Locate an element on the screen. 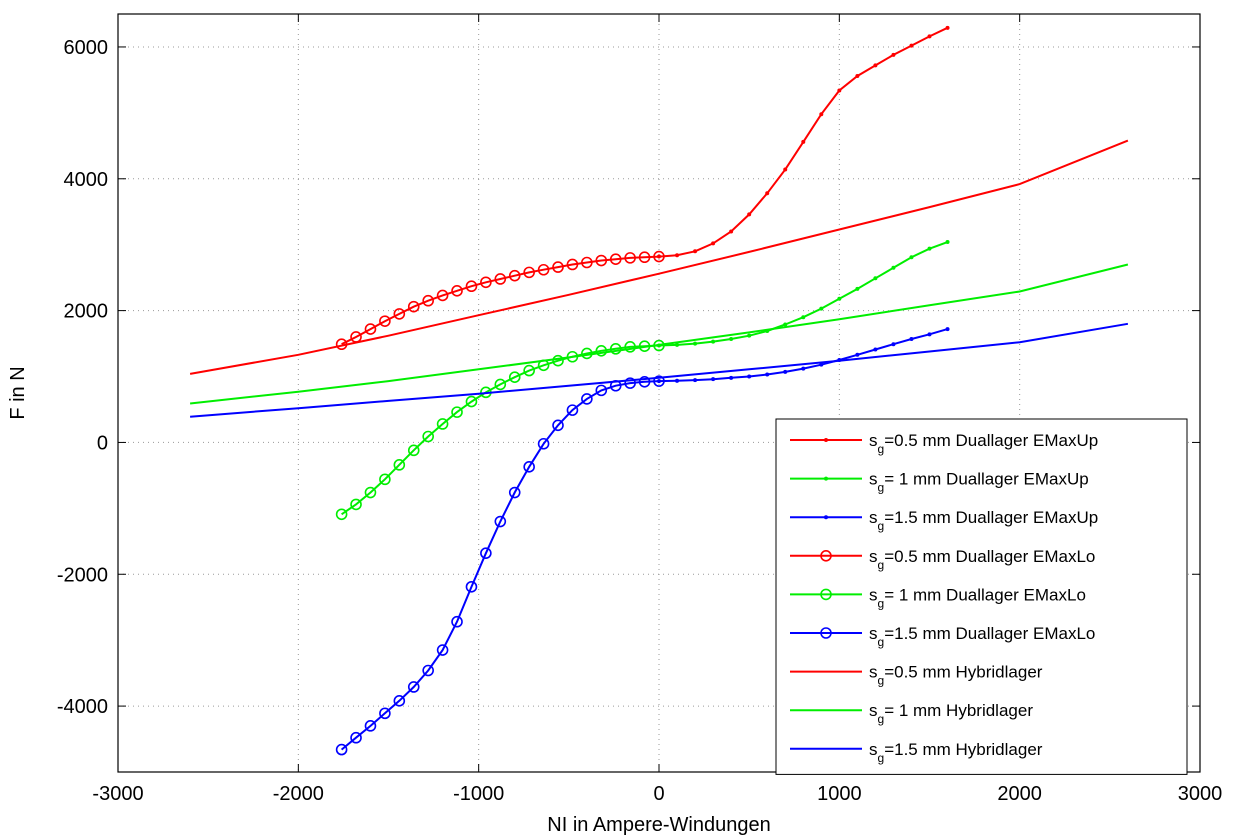 The height and width of the screenshot is (840, 1241). legend-entry: sg= 1 mm Hybridlager is located at coordinates (911, 713).